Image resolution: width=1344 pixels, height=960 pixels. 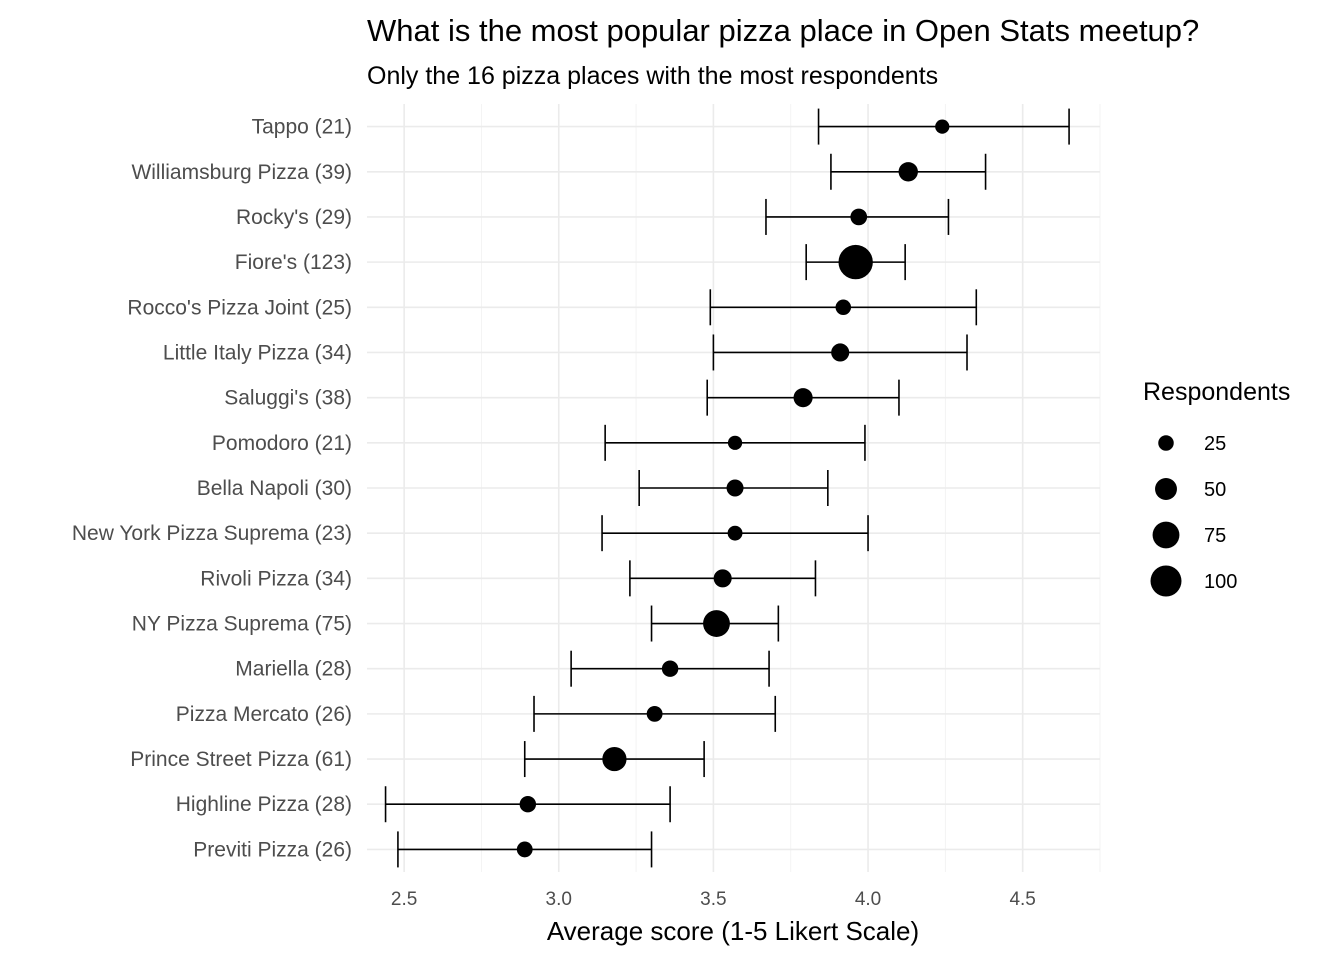 What do you see at coordinates (282, 443) in the screenshot?
I see `y-tick-label: Pomodoro (21)` at bounding box center [282, 443].